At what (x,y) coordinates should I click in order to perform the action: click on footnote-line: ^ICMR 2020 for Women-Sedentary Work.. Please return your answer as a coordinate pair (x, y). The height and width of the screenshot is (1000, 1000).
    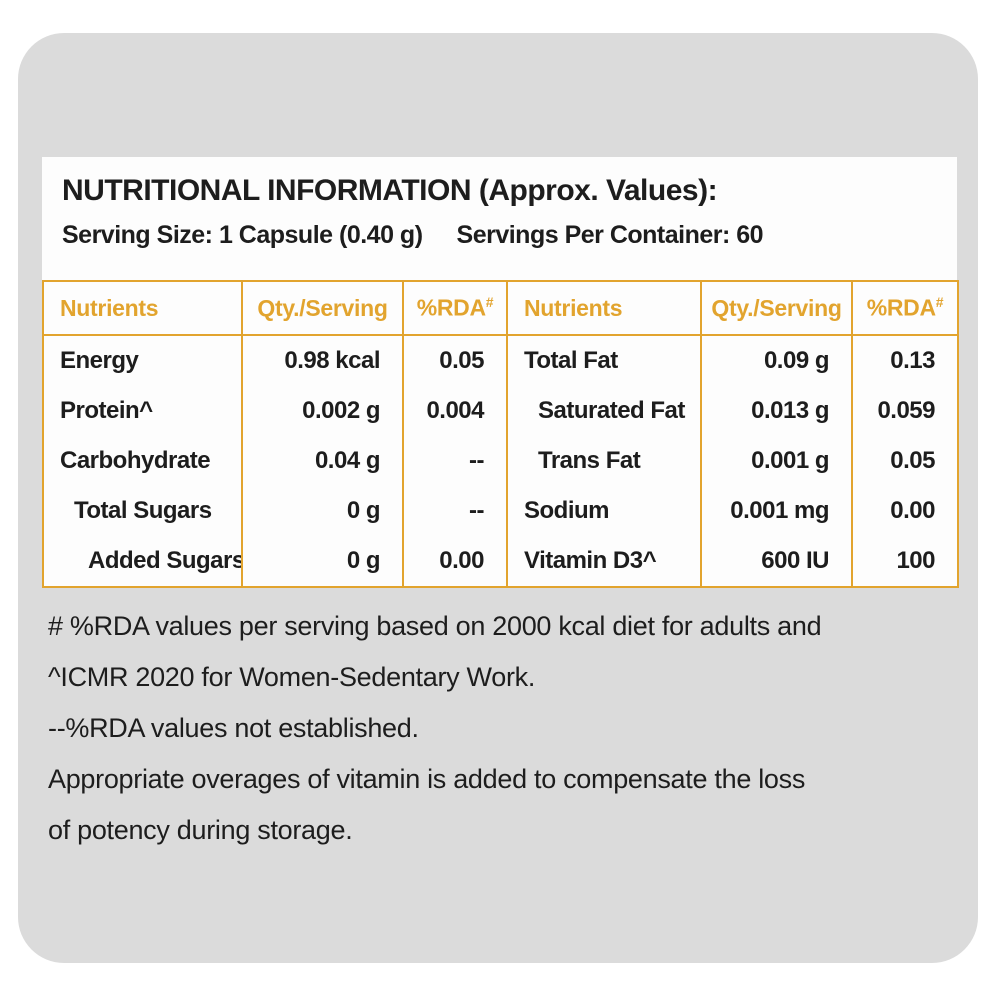
    Looking at the image, I should click on (292, 677).